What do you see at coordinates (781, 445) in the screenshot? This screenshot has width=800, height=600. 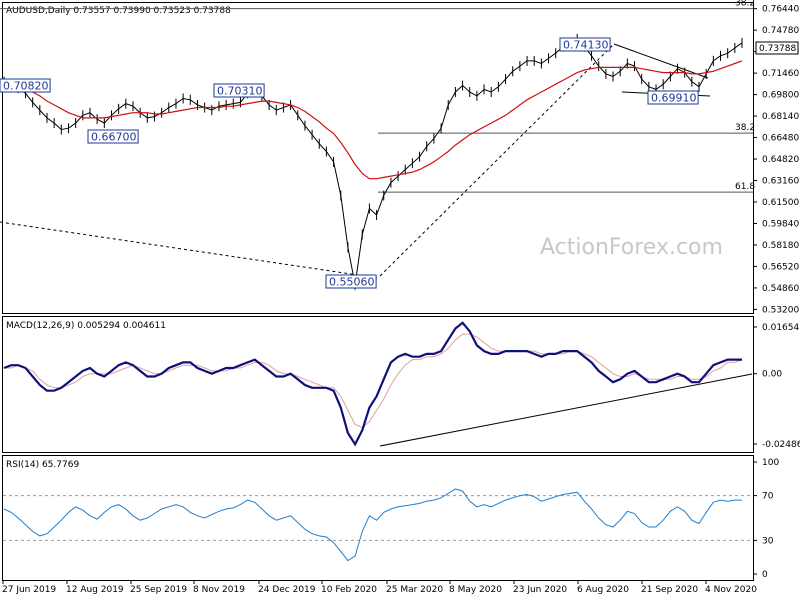 I see `macd-y-tick-label: -0.02486` at bounding box center [781, 445].